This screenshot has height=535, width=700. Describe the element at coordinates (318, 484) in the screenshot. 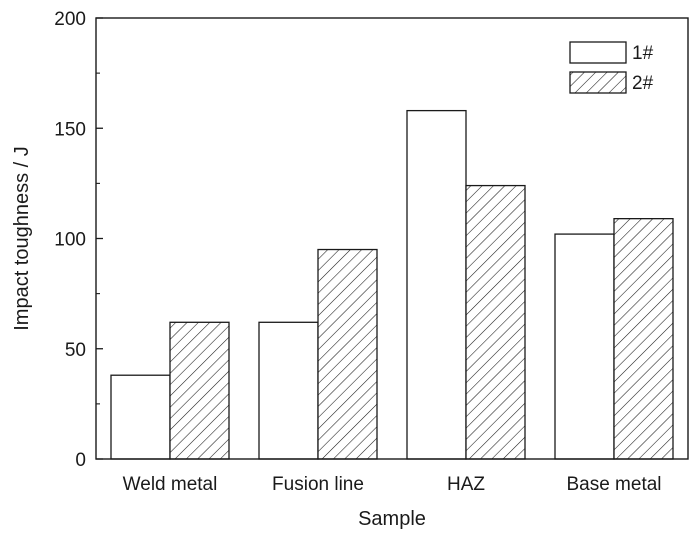

I see `x-tick-label-fusion-line: Fusion line` at that location.